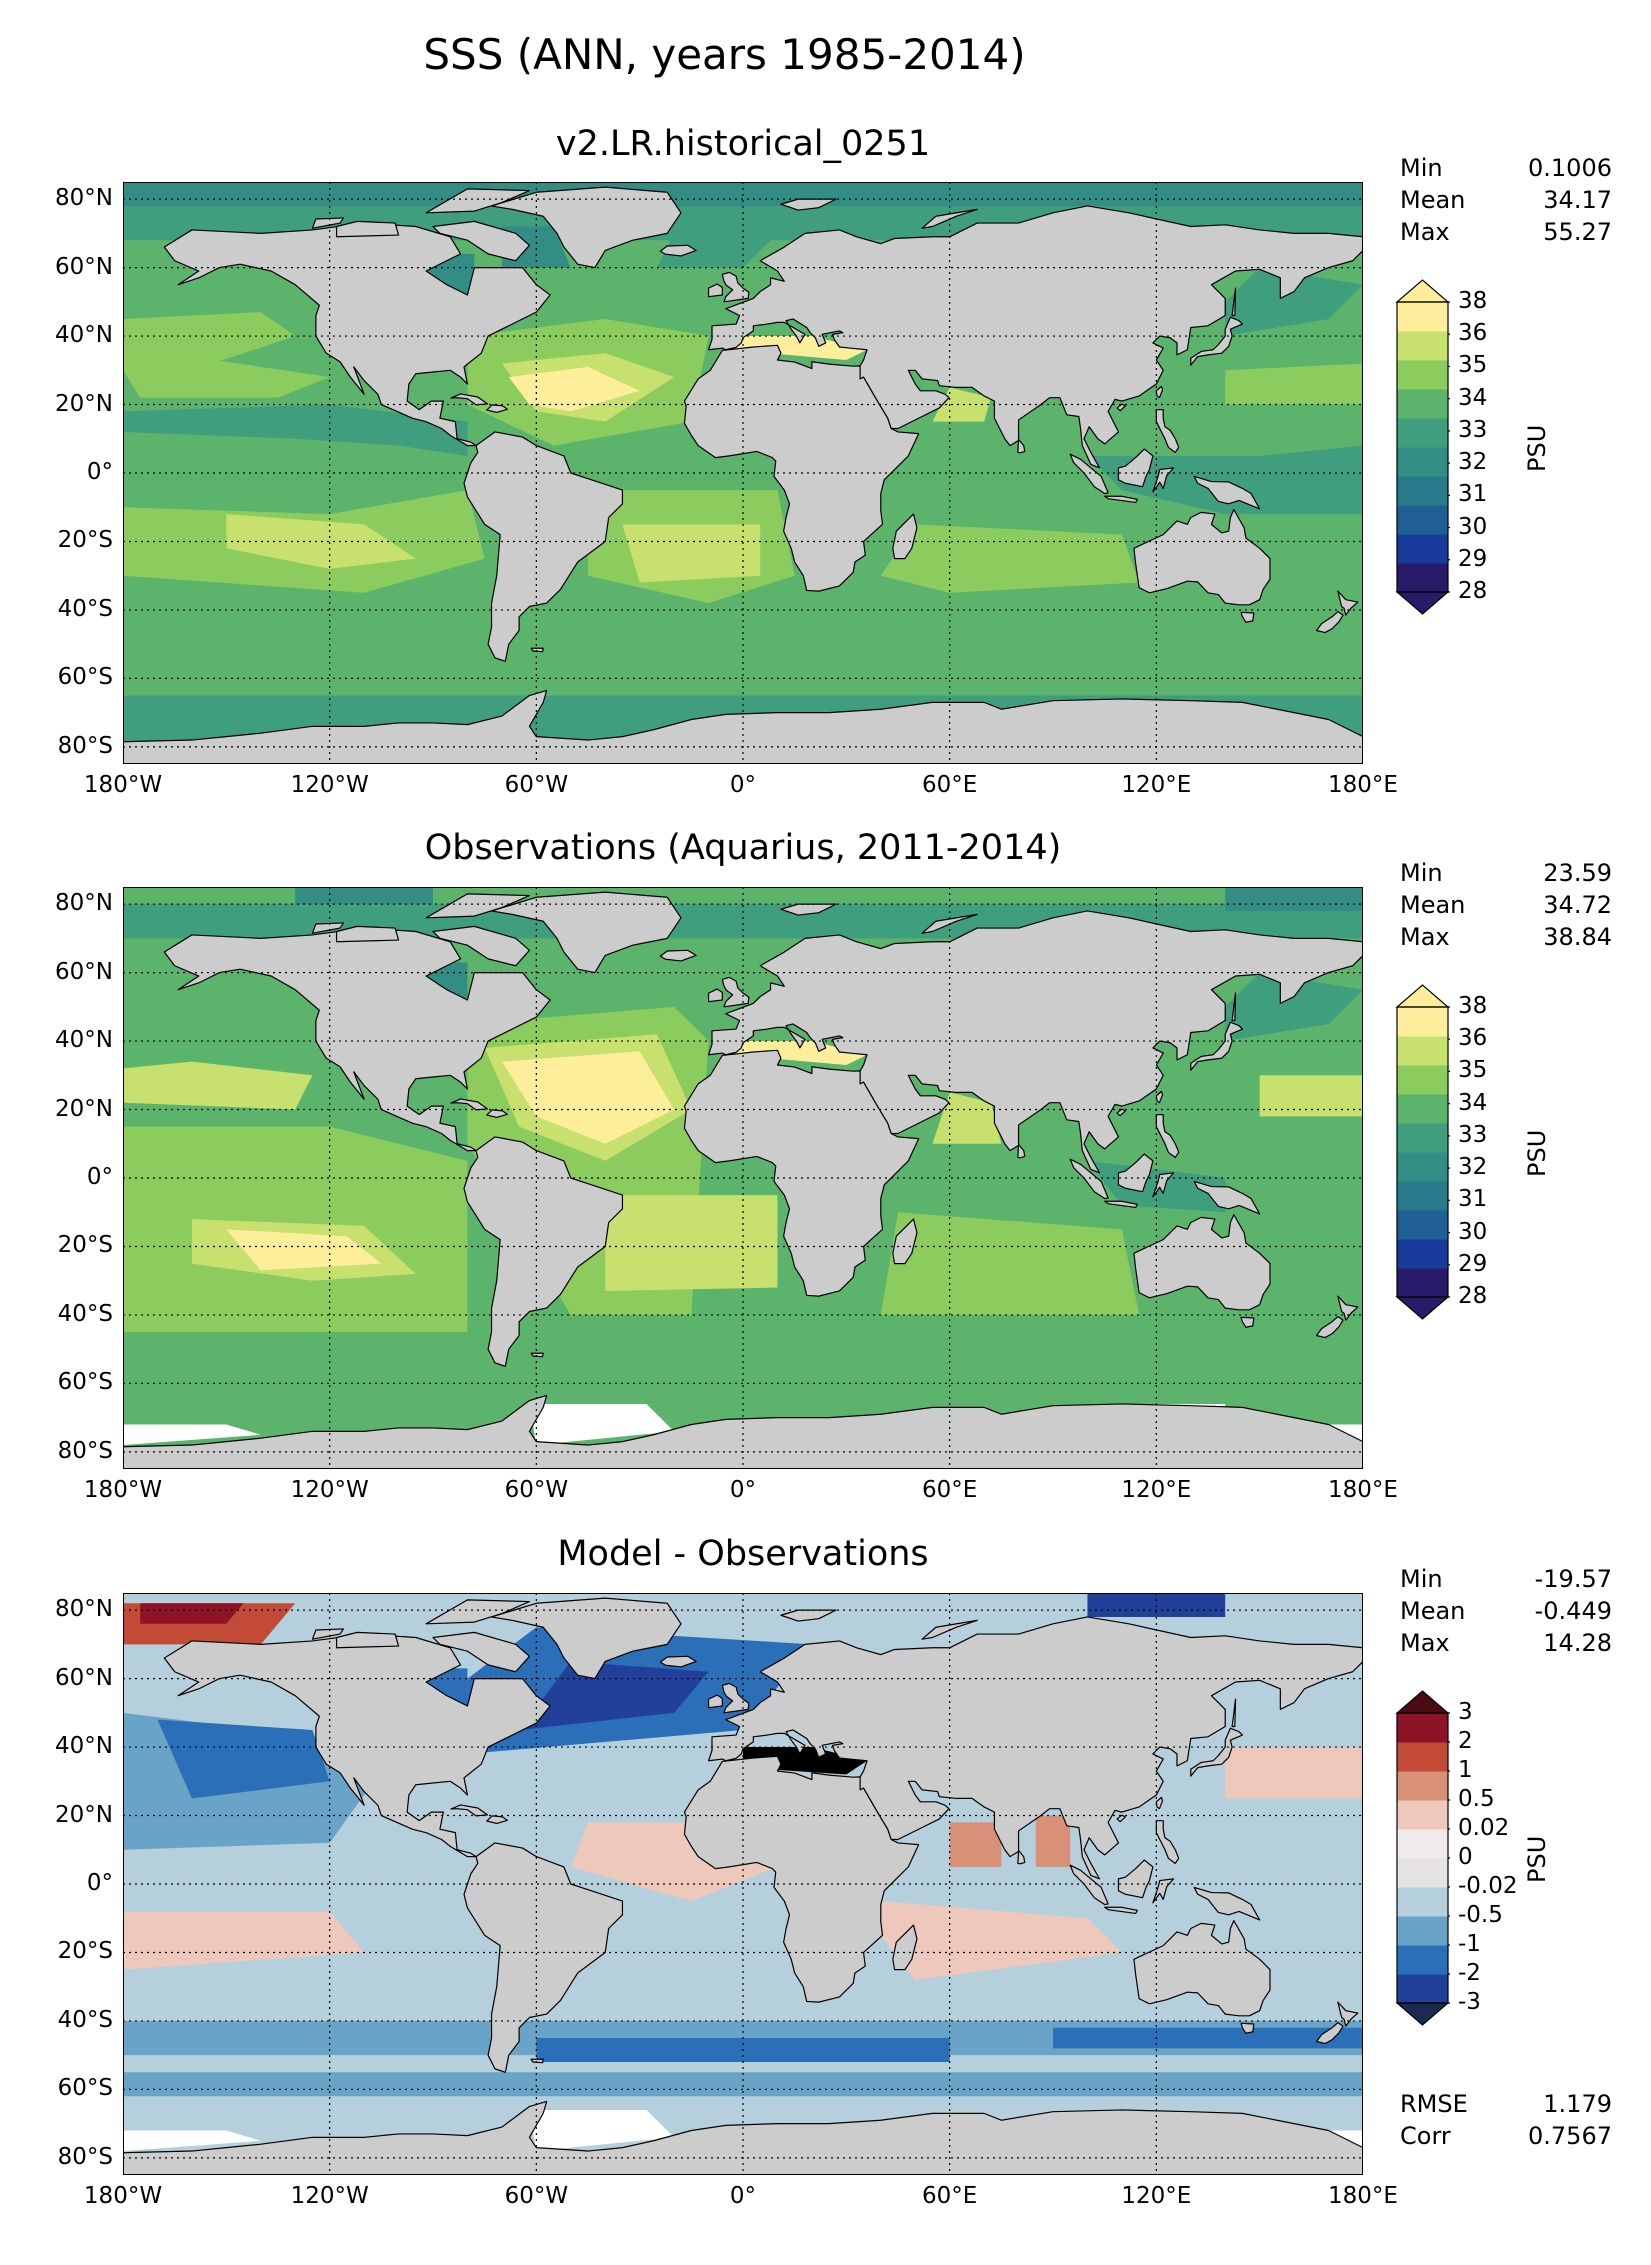 The image size is (1651, 2265). What do you see at coordinates (327, 223) in the screenshot?
I see `land-banks-island` at bounding box center [327, 223].